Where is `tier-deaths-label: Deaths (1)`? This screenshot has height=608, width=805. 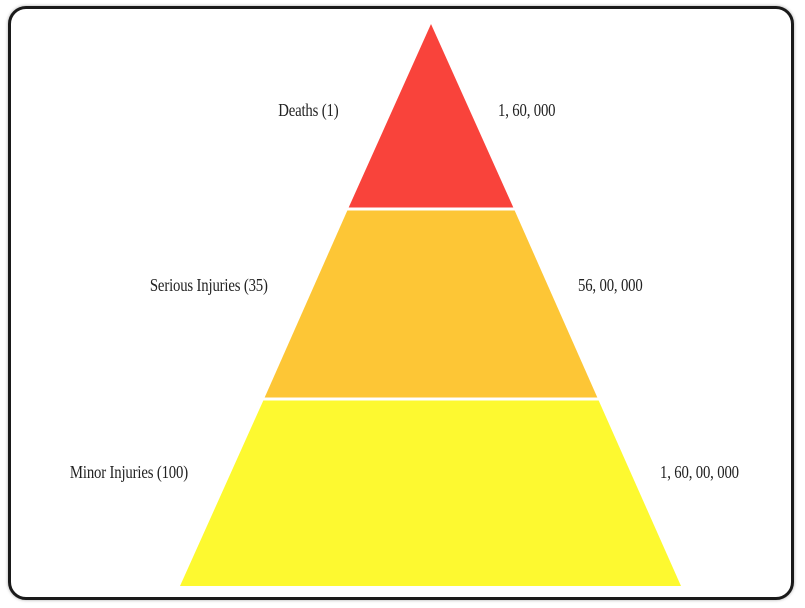 tier-deaths-label: Deaths (1) is located at coordinates (307, 110).